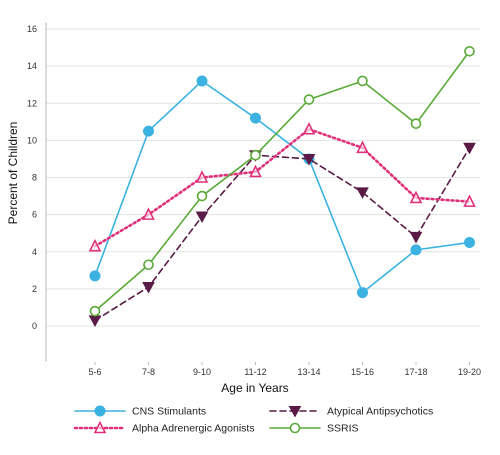 This screenshot has width=500, height=455. Describe the element at coordinates (362, 372) in the screenshot. I see `x-tick-label: 15-16` at that location.